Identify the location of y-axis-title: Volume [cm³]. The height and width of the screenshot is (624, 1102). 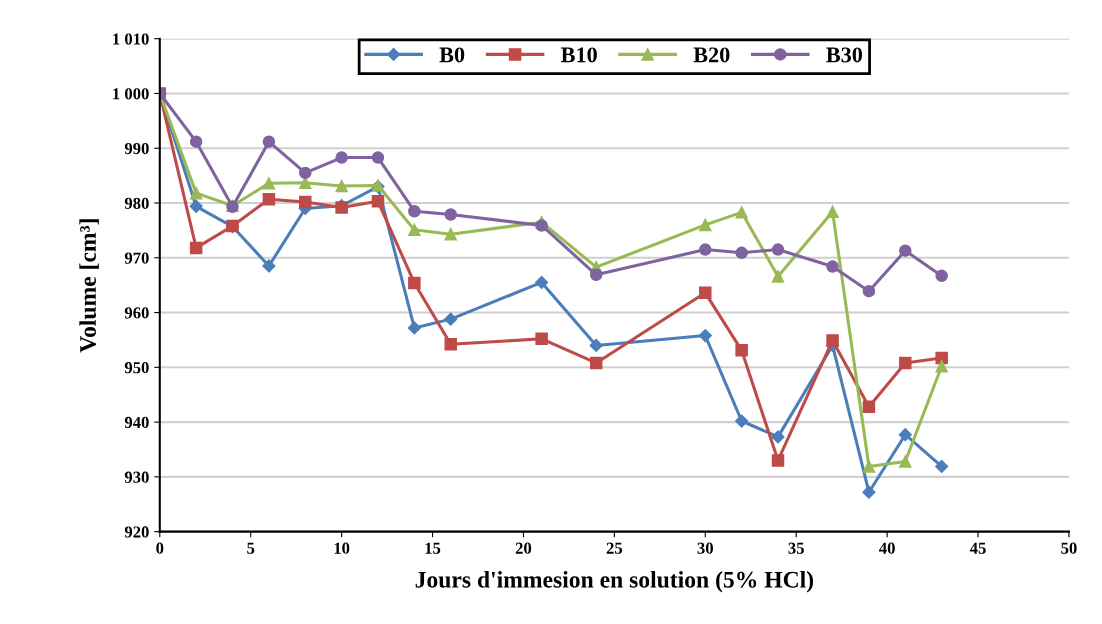
(89, 286).